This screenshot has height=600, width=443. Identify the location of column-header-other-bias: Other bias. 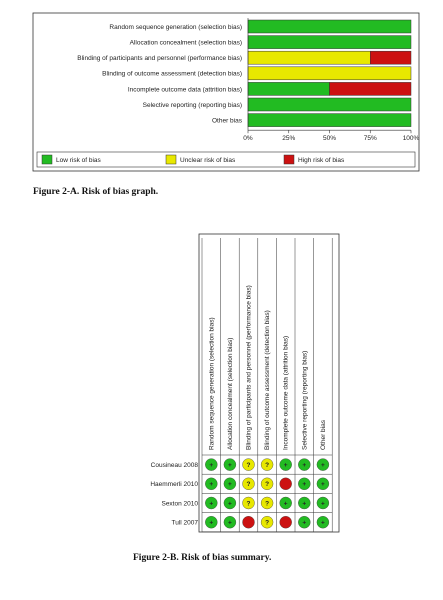
(323, 434).